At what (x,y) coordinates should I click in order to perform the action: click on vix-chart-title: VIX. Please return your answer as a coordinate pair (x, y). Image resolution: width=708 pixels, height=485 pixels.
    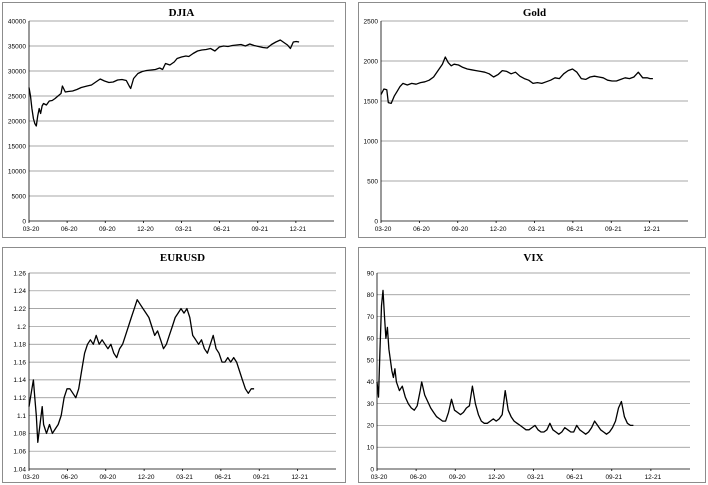
    Looking at the image, I should click on (533, 258).